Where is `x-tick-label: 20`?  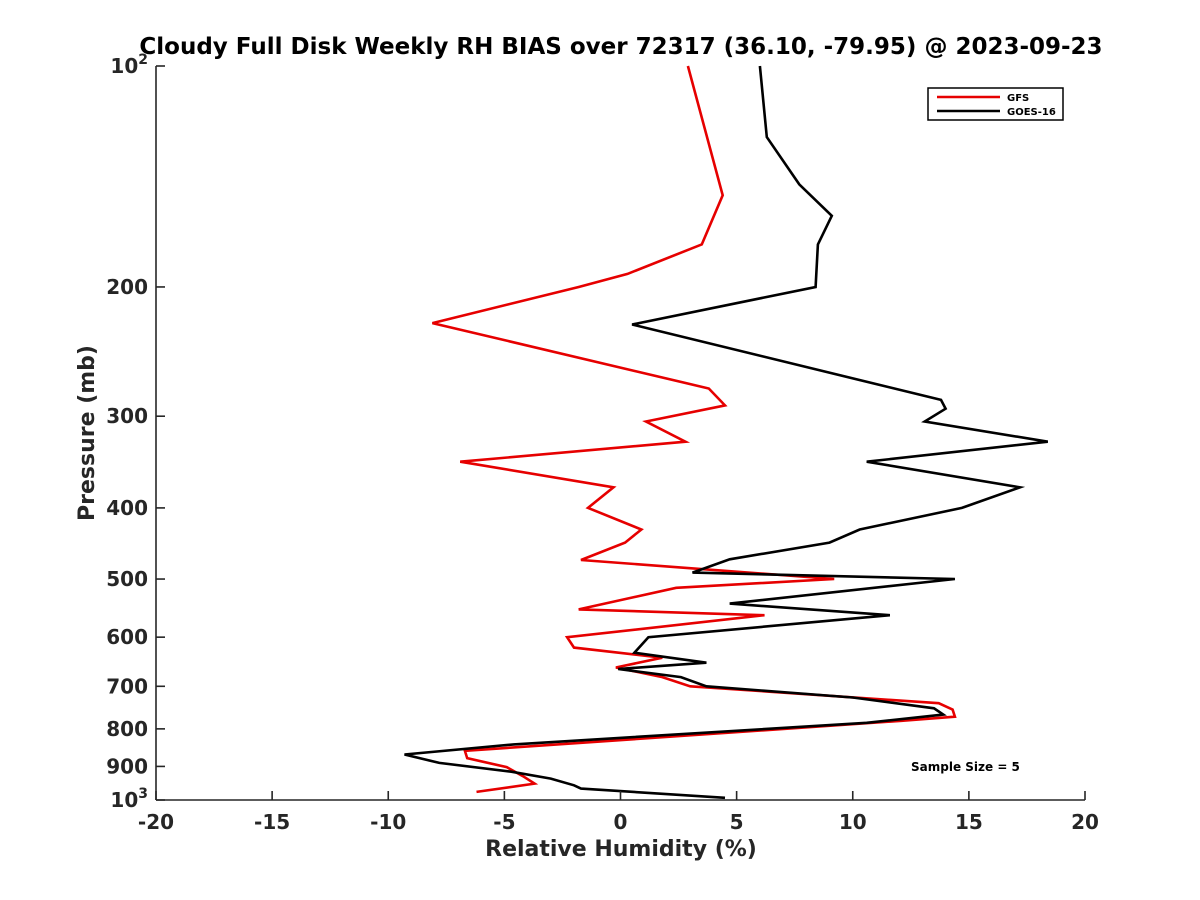
x-tick-label: 20 is located at coordinates (1085, 822).